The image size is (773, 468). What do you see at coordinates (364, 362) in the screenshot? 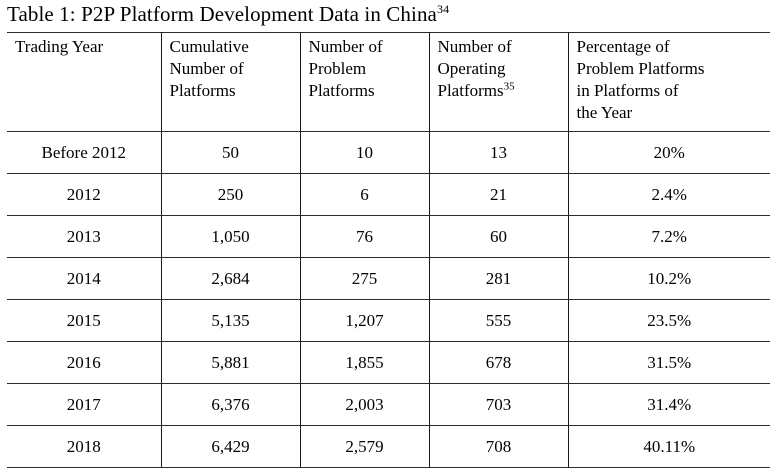
I see `value-cell: 1,855` at bounding box center [364, 362].